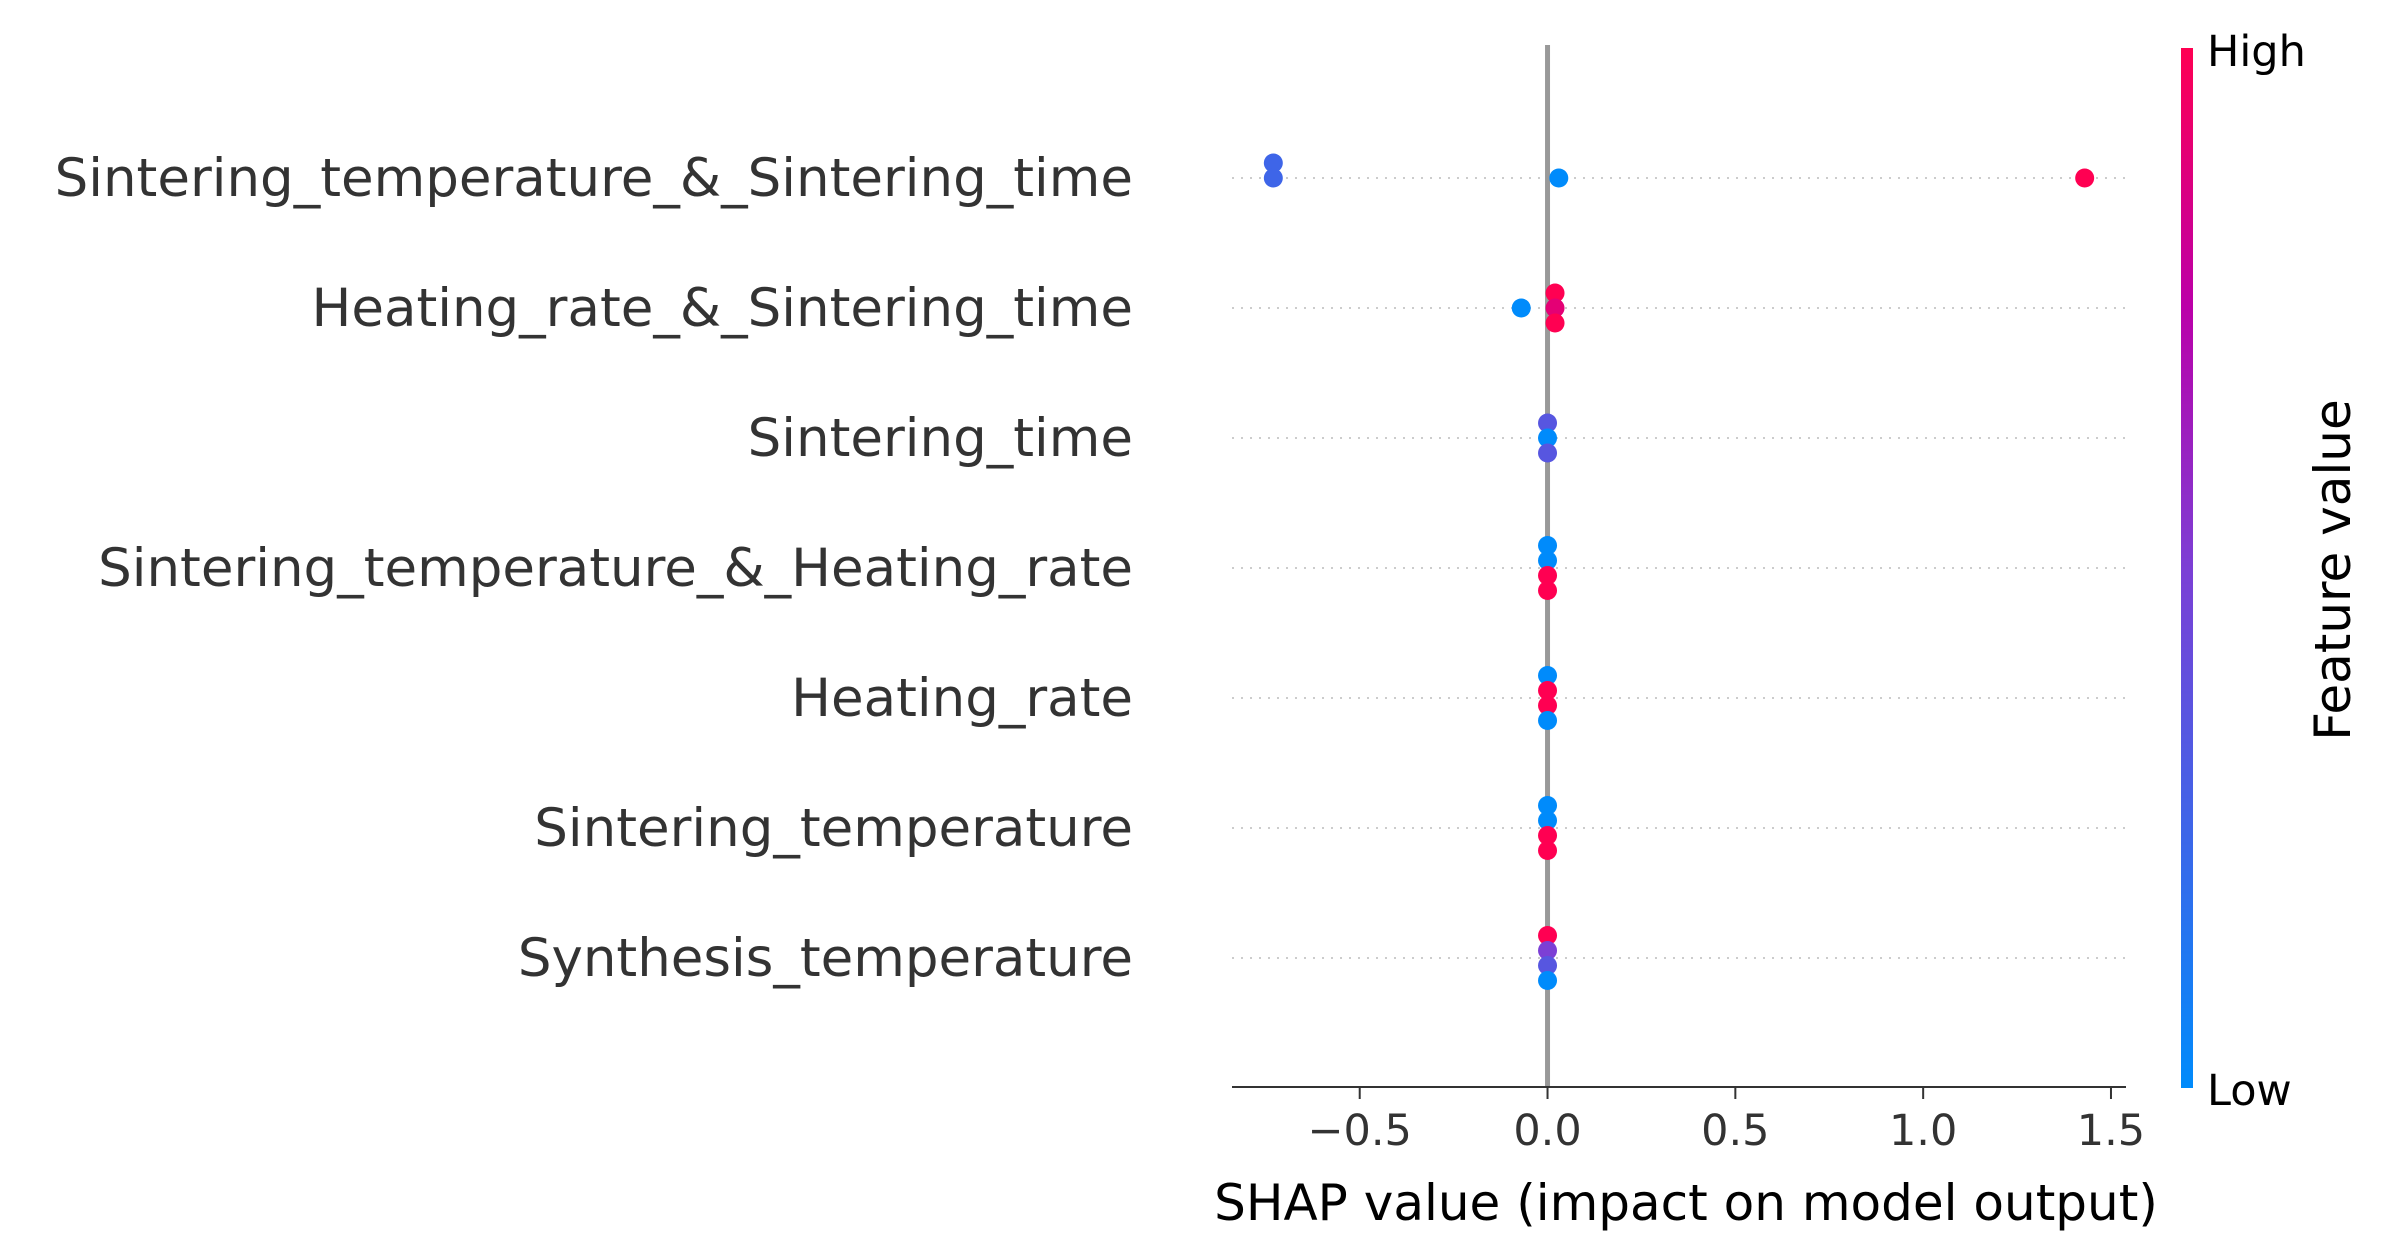 The image size is (2383, 1257). What do you see at coordinates (2111, 1131) in the screenshot?
I see `x-tick-label: 1.5` at bounding box center [2111, 1131].